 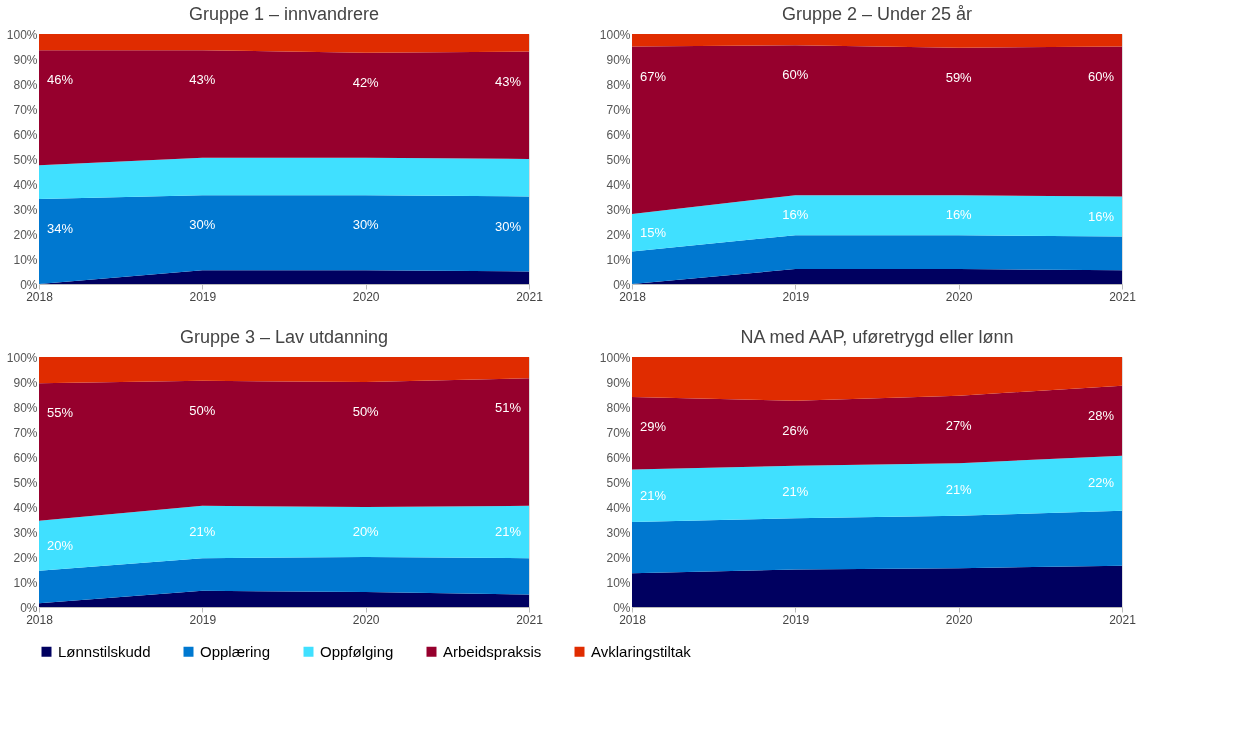 I want to click on data-label: 59%, so click(x=959, y=77).